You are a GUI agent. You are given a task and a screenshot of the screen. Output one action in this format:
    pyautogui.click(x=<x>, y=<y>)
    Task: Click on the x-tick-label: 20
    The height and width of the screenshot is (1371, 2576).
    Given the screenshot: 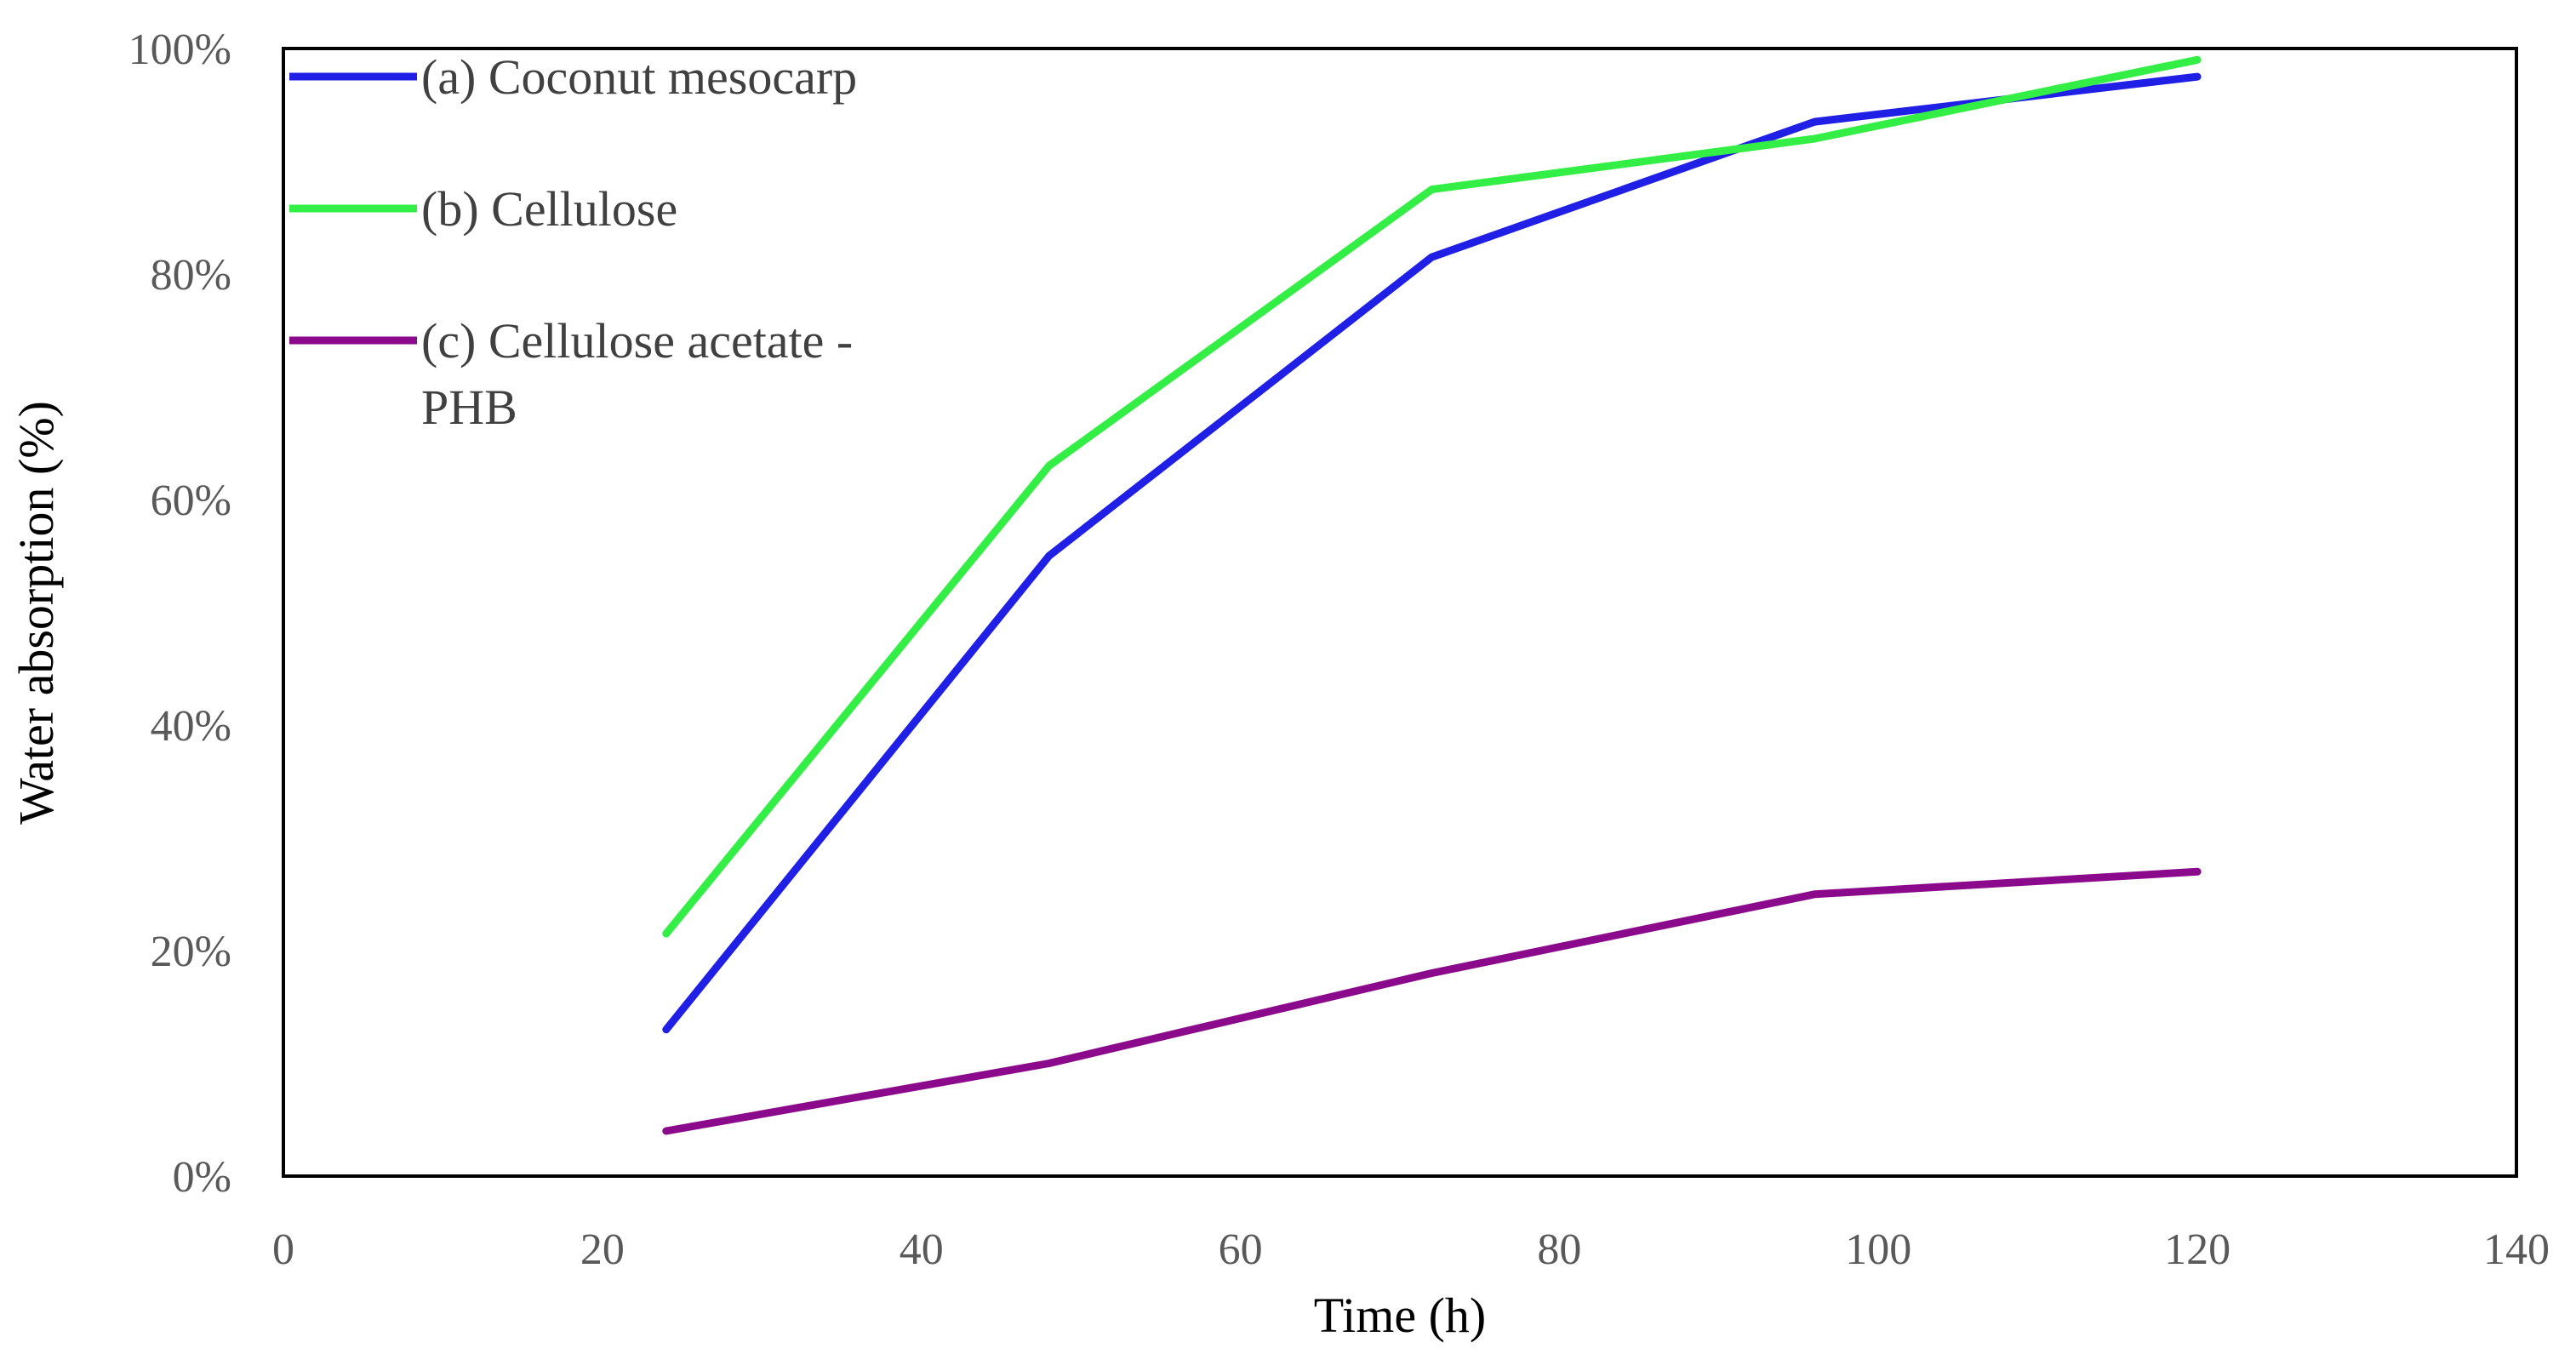 What is the action you would take?
    pyautogui.click(x=602, y=1249)
    